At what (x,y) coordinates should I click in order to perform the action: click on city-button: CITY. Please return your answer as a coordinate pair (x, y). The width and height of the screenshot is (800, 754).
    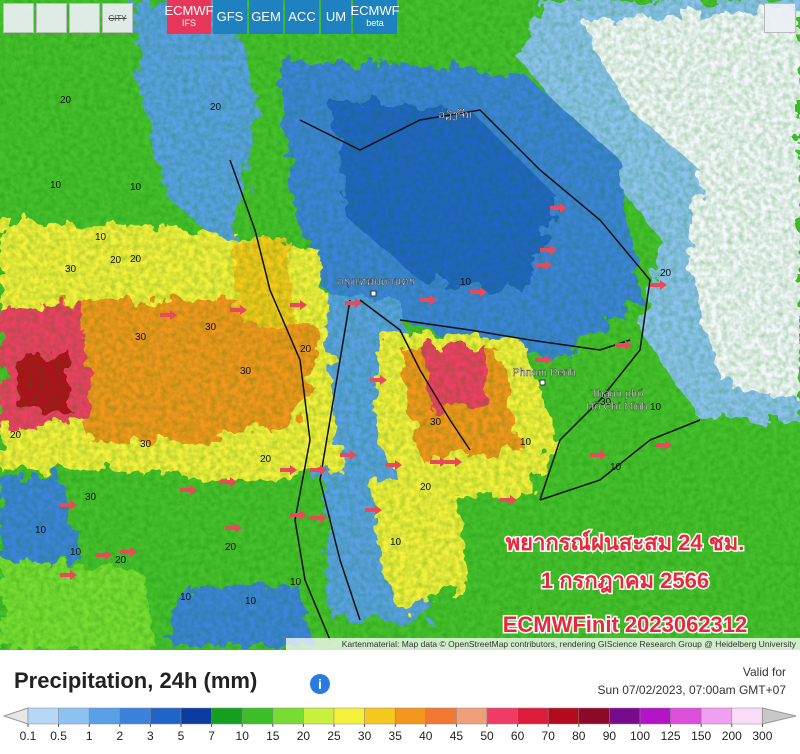
    Looking at the image, I should click on (117, 18).